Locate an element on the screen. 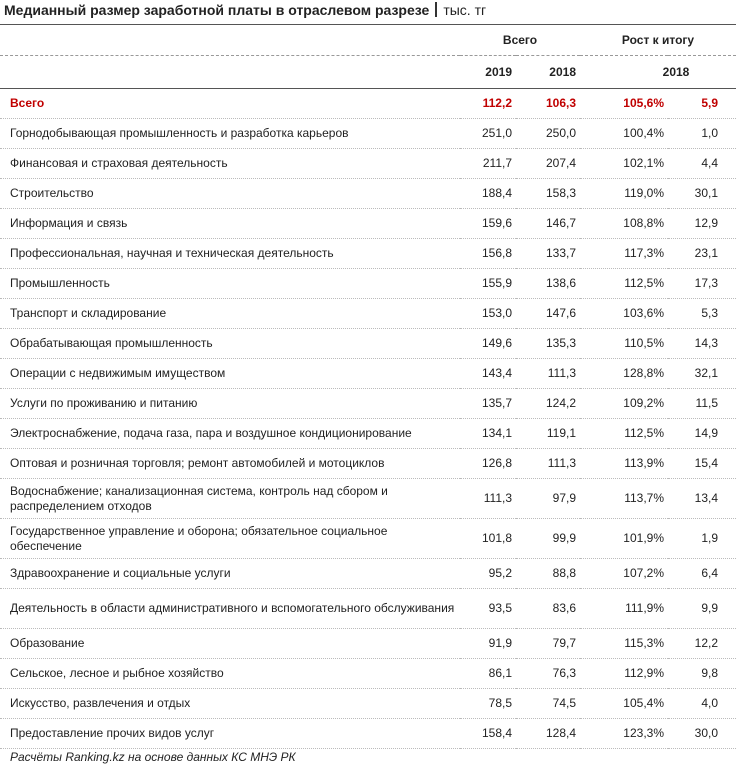  cell-value: 134,1 is located at coordinates (488, 433).